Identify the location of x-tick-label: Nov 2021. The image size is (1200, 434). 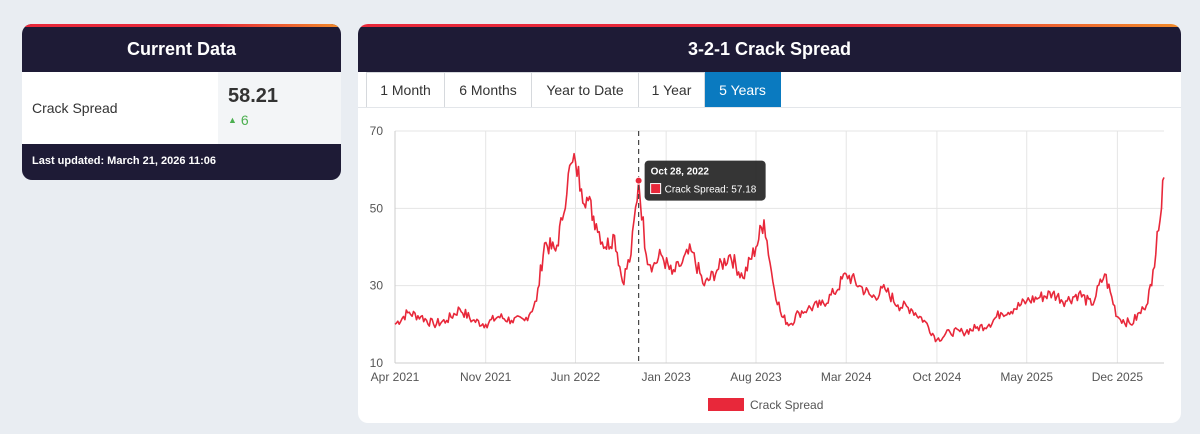
(486, 377).